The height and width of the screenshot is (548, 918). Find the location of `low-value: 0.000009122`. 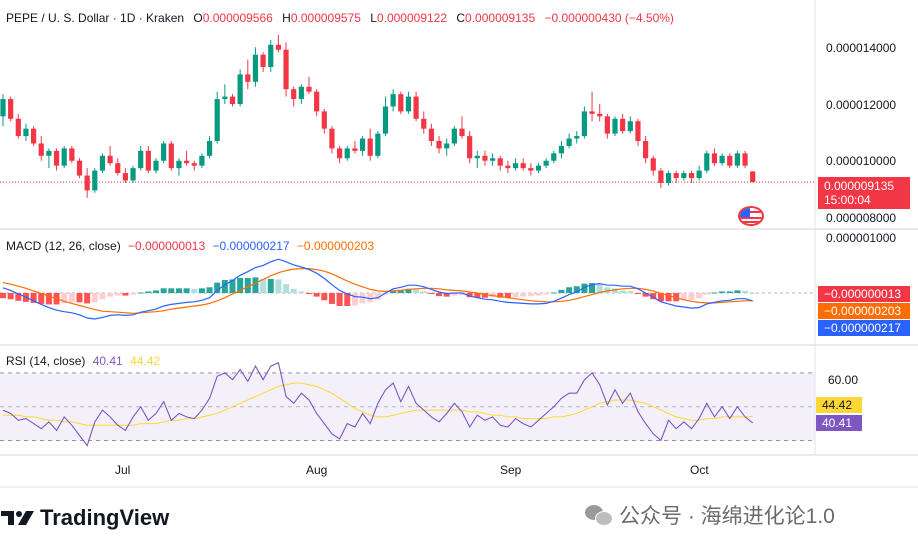

low-value: 0.000009122 is located at coordinates (412, 18).